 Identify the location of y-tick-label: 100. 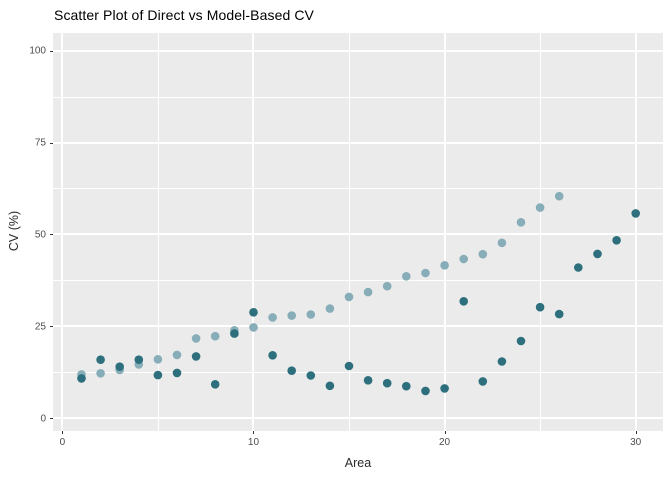
(37, 51).